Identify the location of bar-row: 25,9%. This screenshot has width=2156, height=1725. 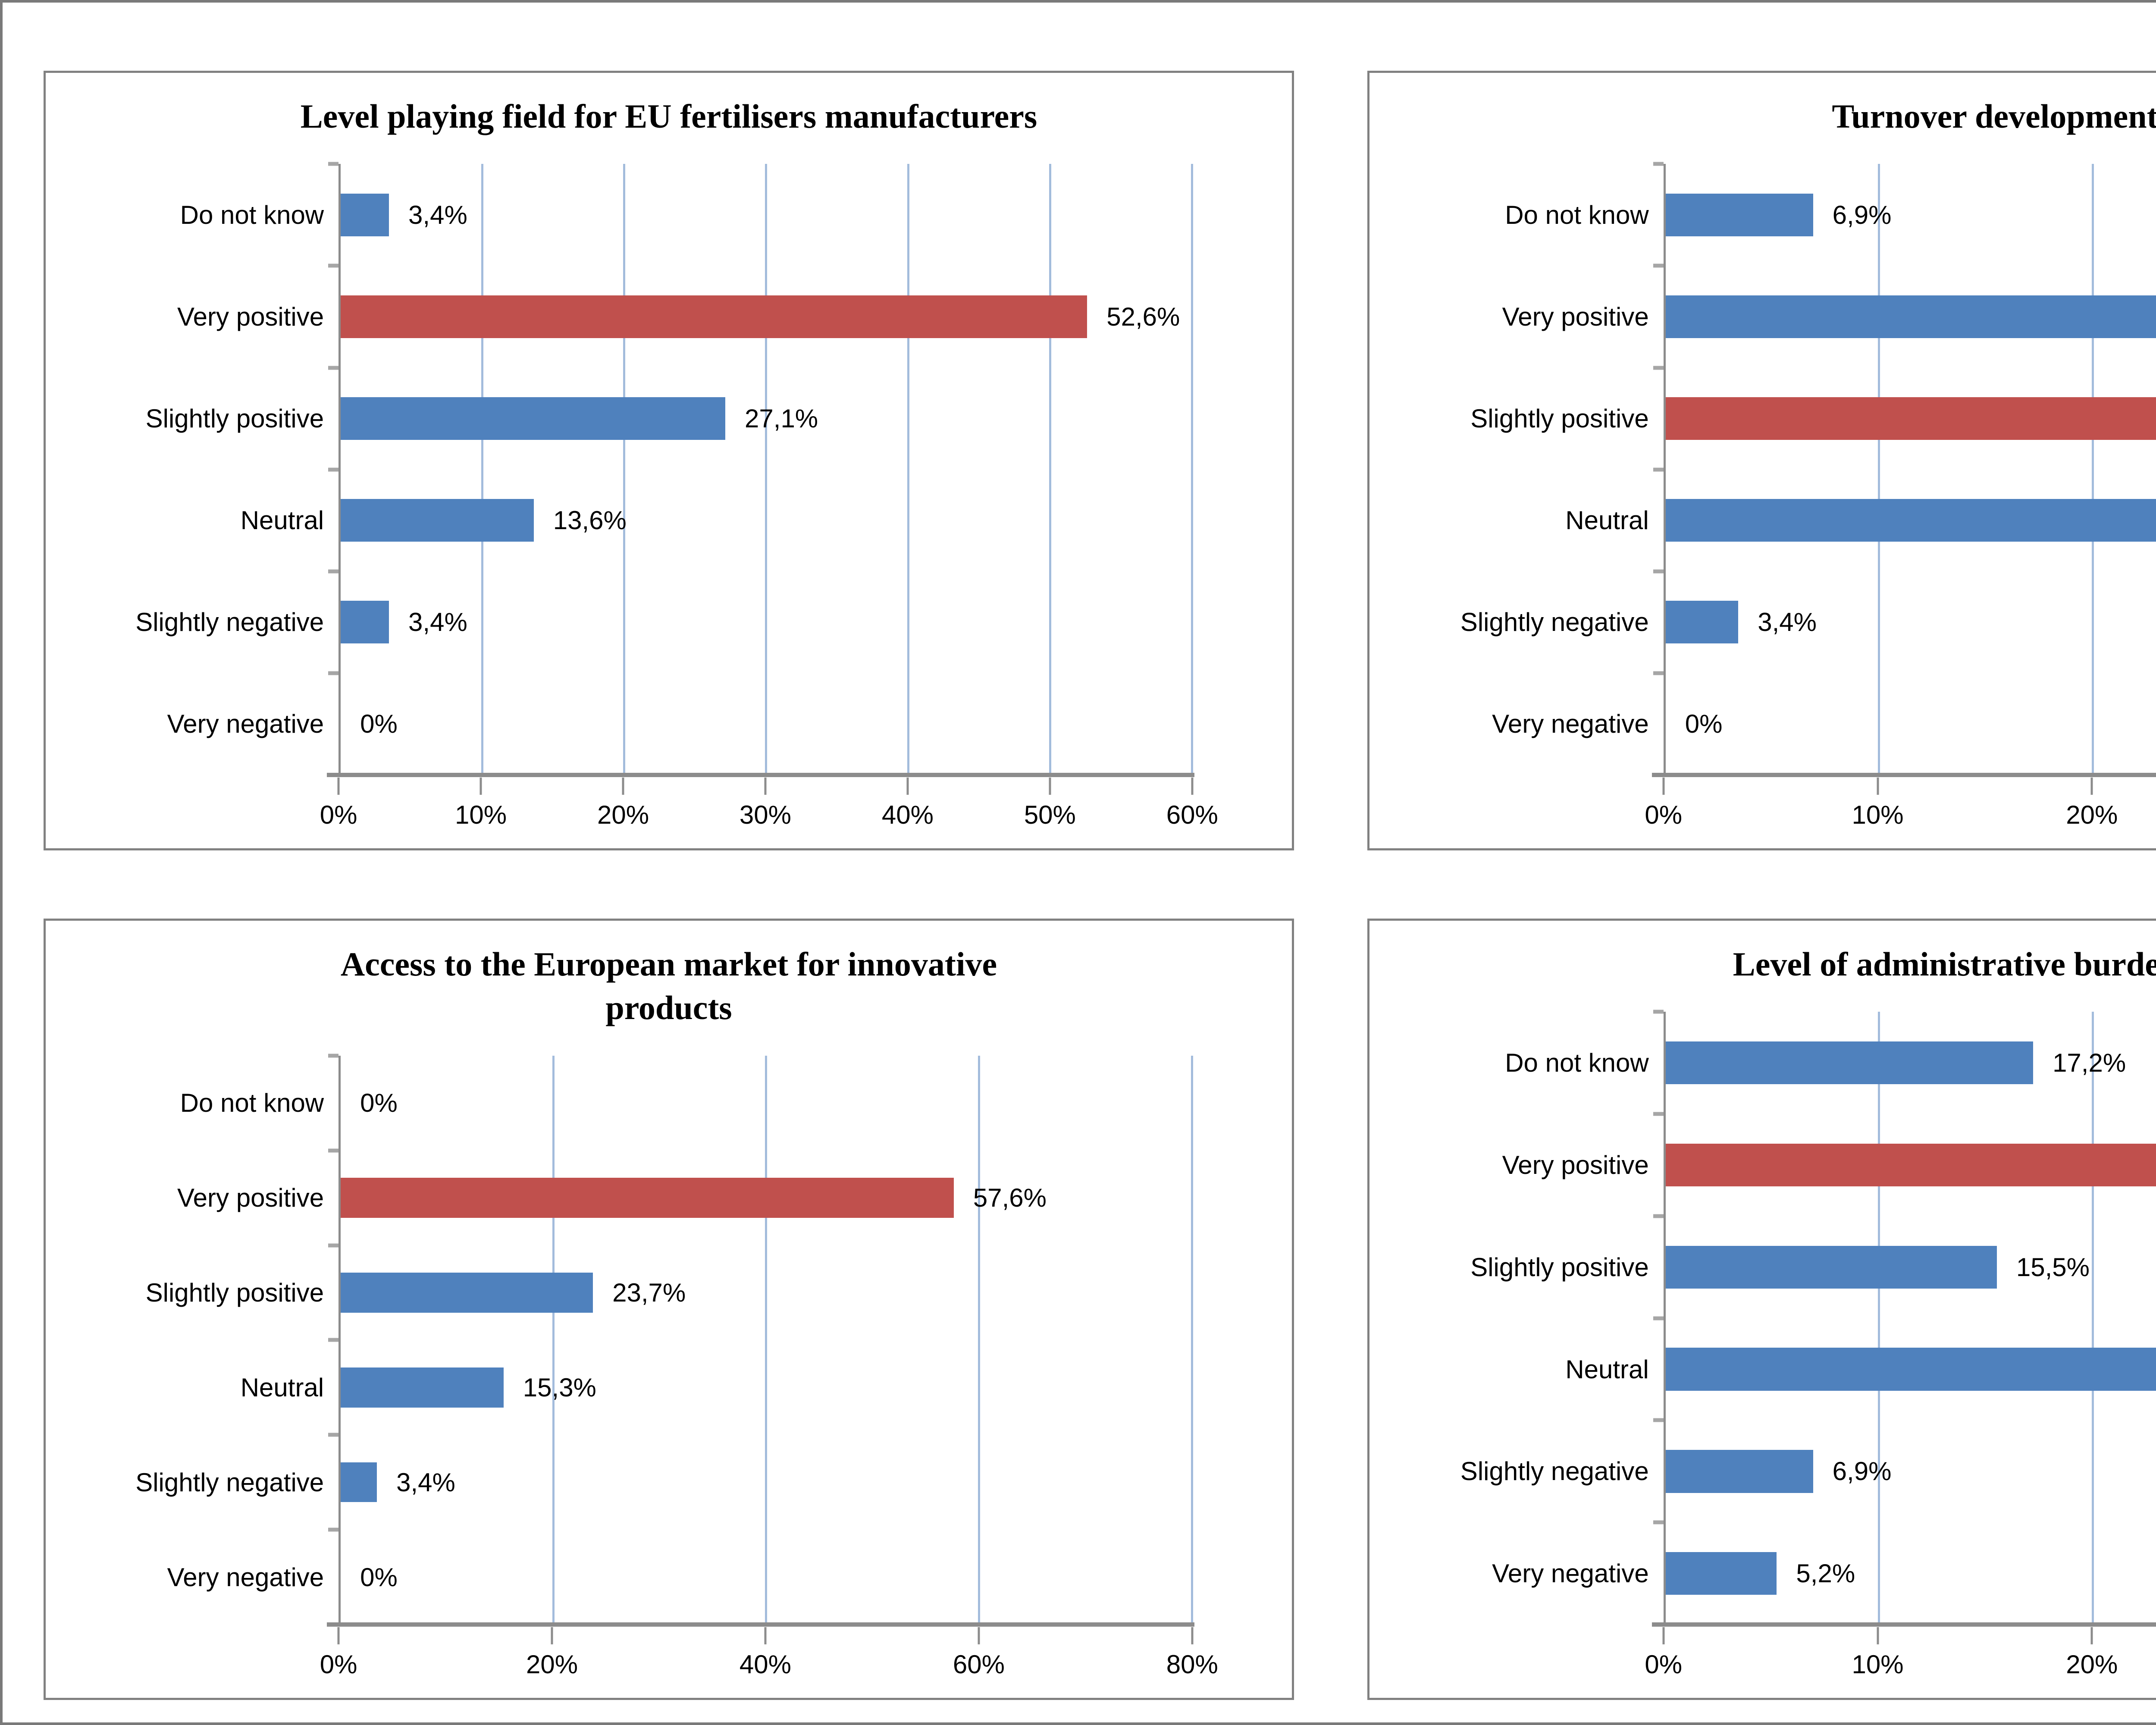
(1911, 1369).